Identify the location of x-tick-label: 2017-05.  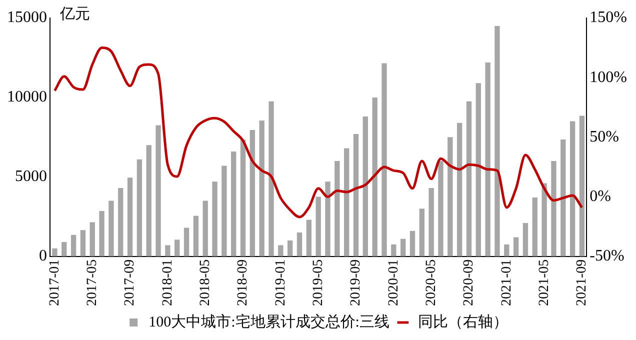
(92, 282).